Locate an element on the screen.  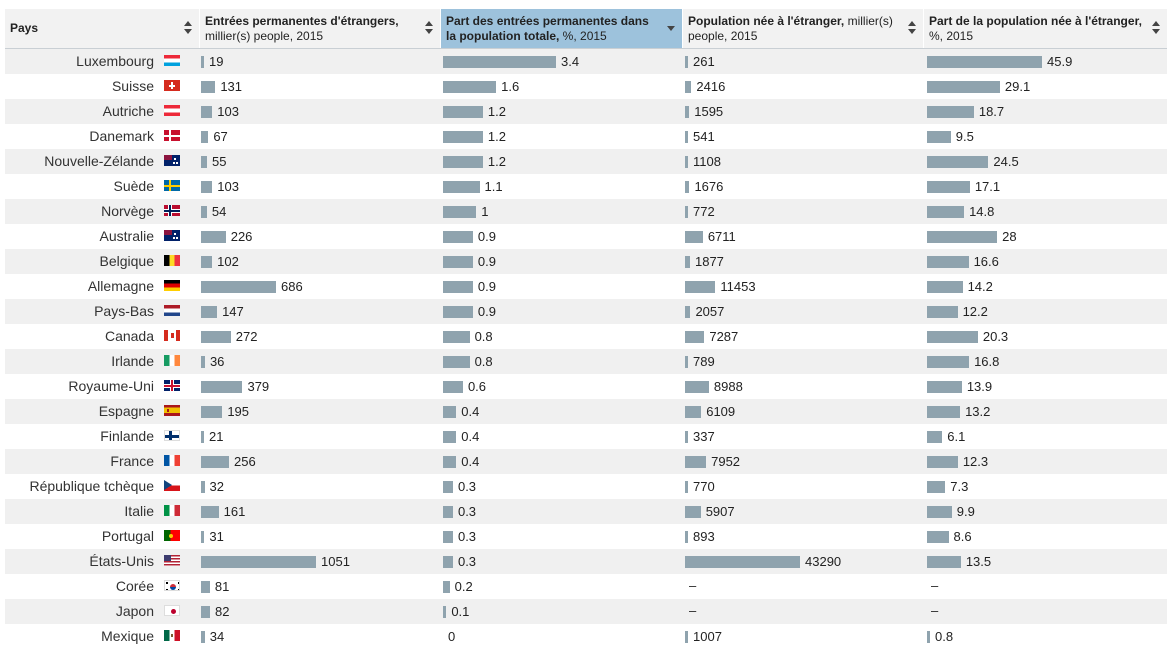
value-cell-v4: 6.1 is located at coordinates (1045, 436).